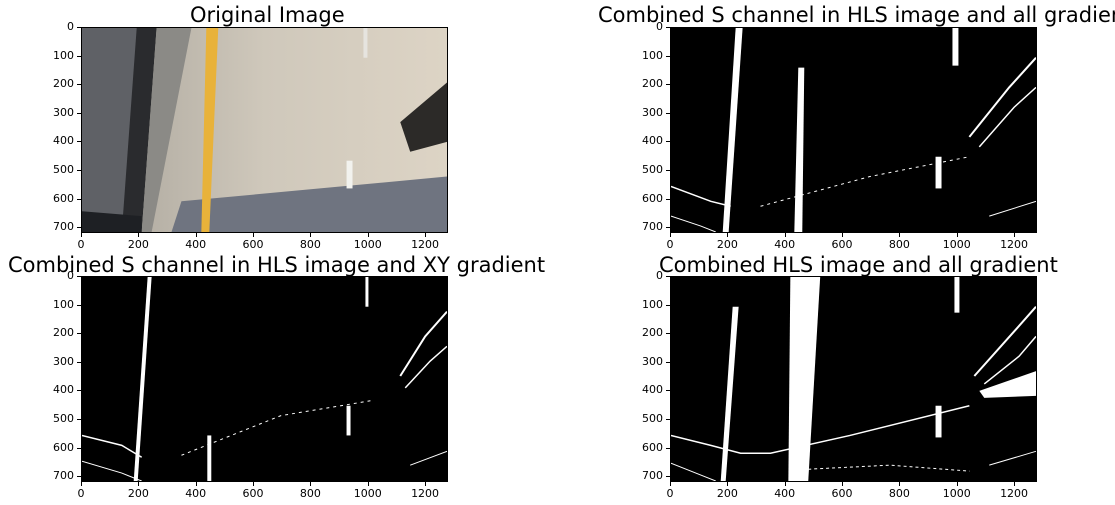 The image size is (1115, 505). I want to click on panel-title: Combined HLS image and all gradient, so click(858, 265).